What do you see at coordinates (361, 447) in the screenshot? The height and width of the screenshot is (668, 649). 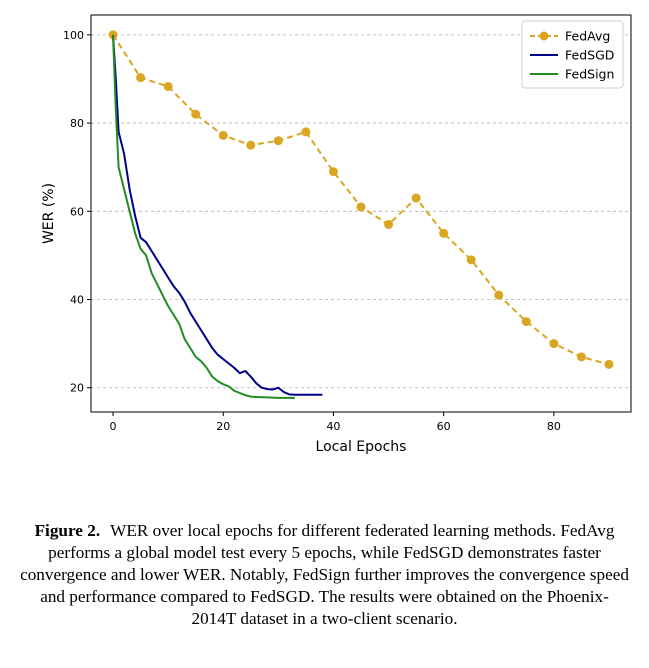 I see `x-axis-label: Local Epochs` at bounding box center [361, 447].